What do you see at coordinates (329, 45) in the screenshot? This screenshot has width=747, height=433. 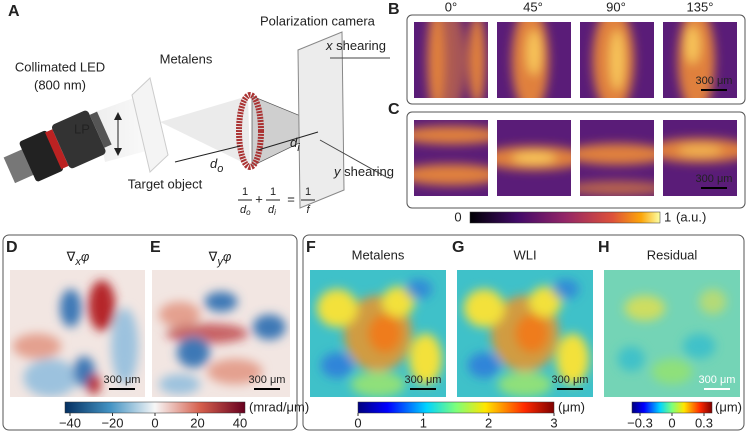 I see `axis: x` at bounding box center [329, 45].